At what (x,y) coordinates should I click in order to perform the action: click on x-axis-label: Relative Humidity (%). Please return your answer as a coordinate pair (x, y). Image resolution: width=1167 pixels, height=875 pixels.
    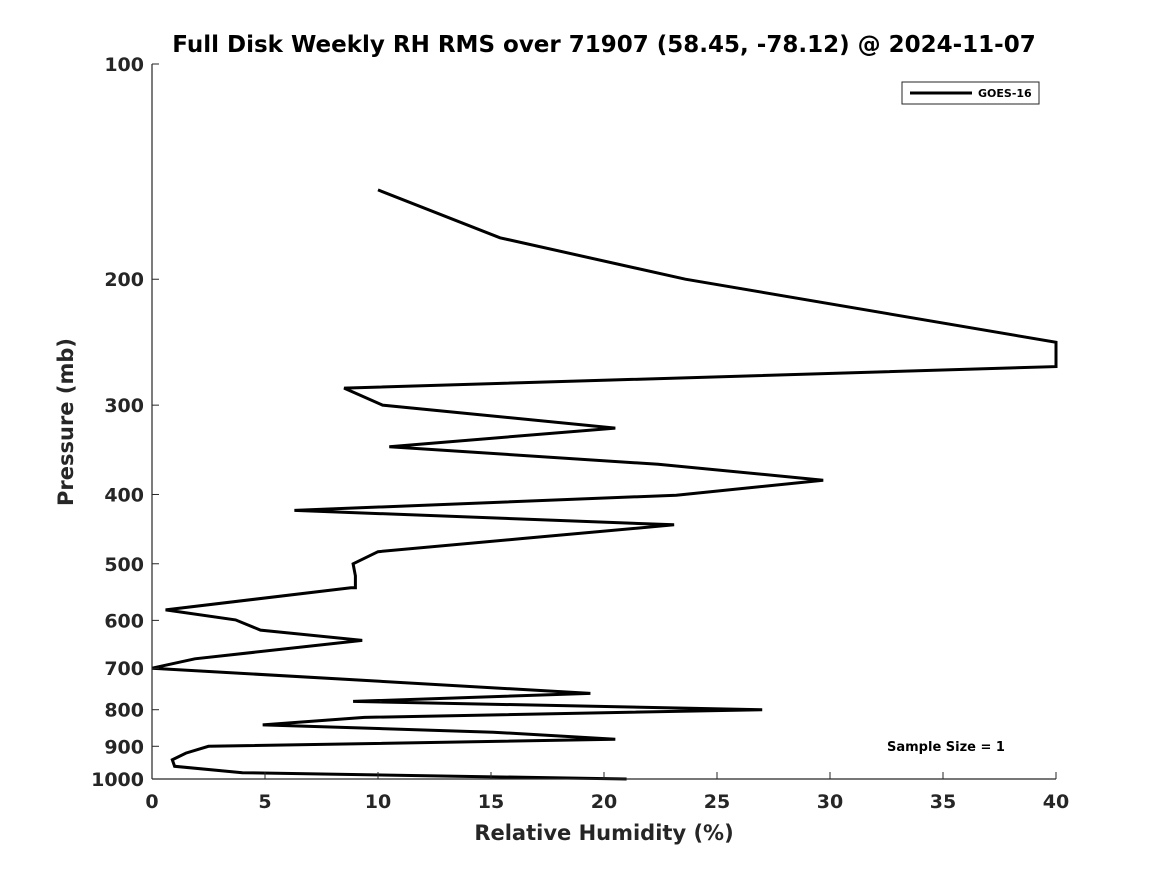
    Looking at the image, I should click on (603, 833).